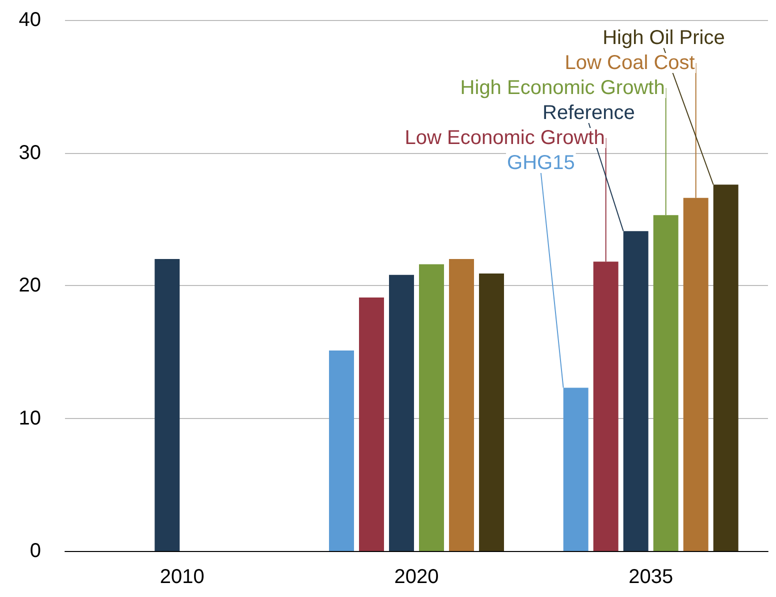 Image resolution: width=776 pixels, height=597 pixels. What do you see at coordinates (35, 551) in the screenshot?
I see `y-tick-label: 0` at bounding box center [35, 551].